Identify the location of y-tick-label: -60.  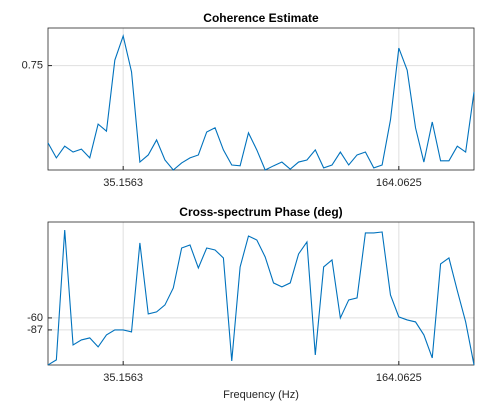
(35, 318).